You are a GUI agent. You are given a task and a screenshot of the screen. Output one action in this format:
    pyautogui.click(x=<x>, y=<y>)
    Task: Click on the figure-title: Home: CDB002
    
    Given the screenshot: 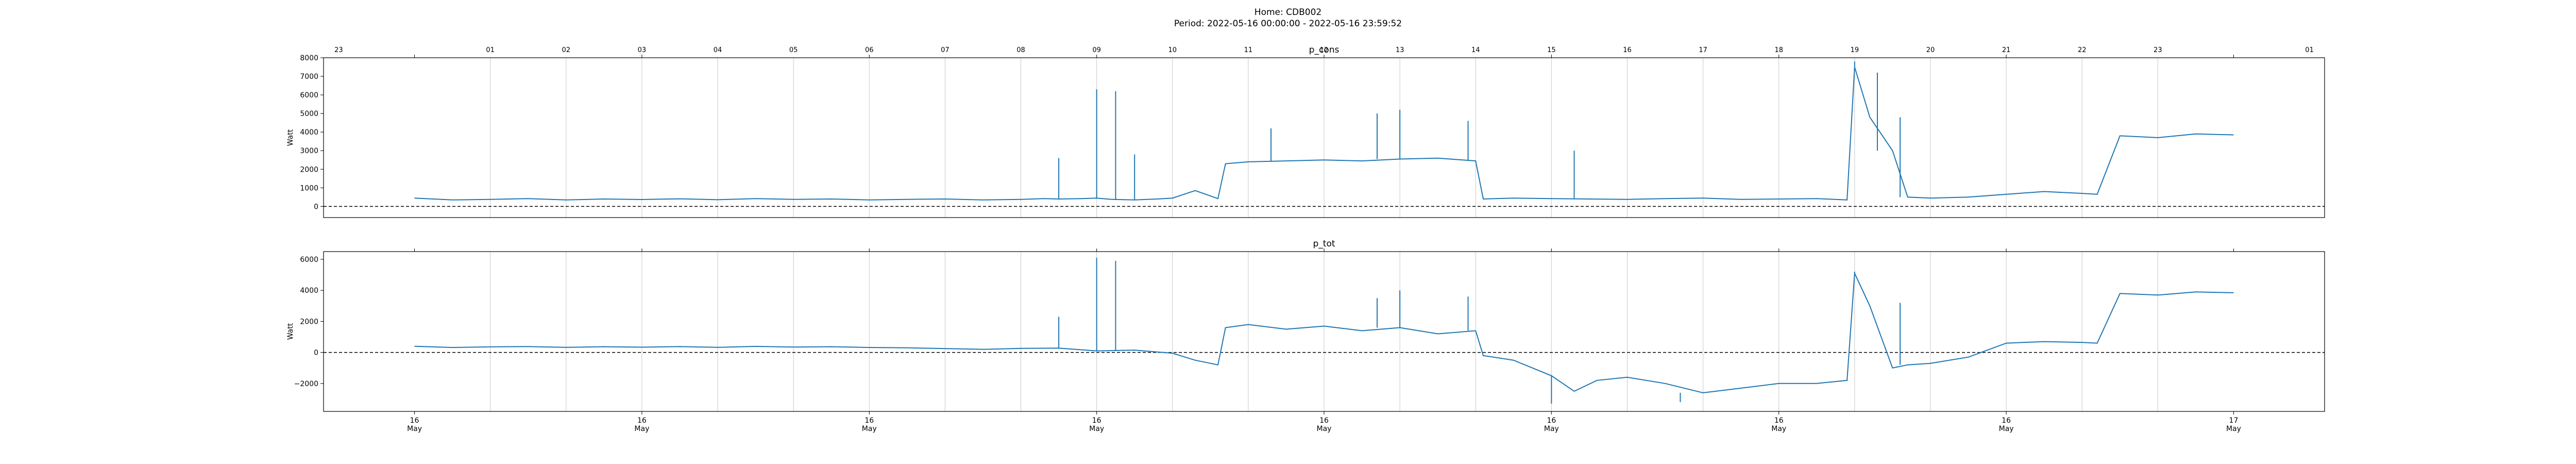 What is the action you would take?
    pyautogui.click(x=1288, y=12)
    